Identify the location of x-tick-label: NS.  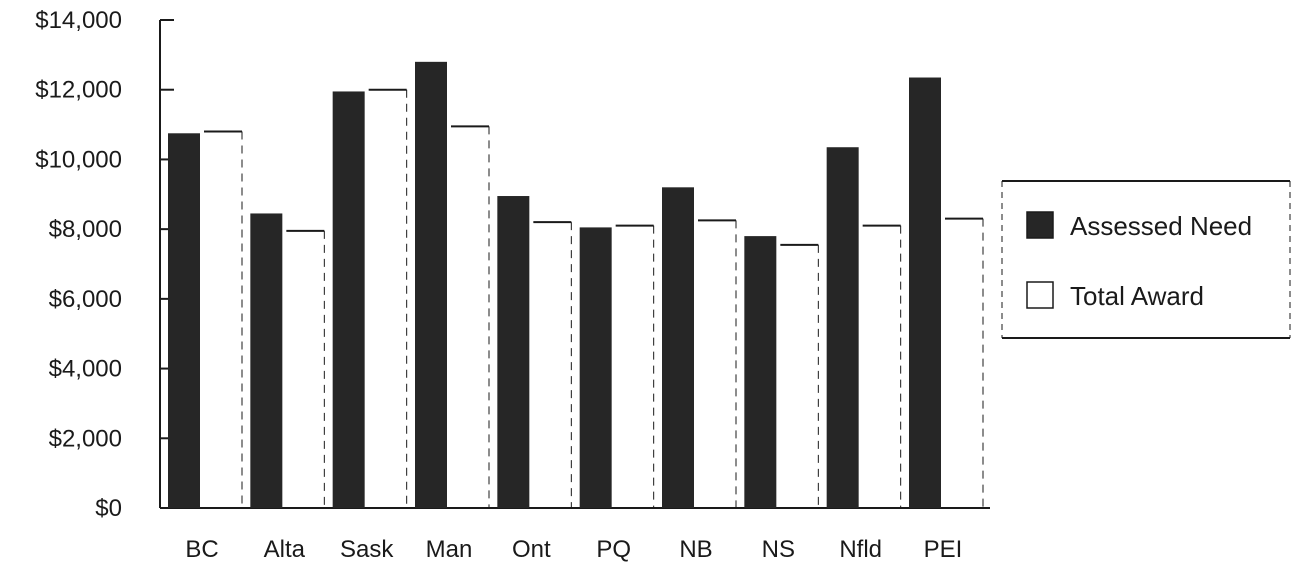
(778, 549).